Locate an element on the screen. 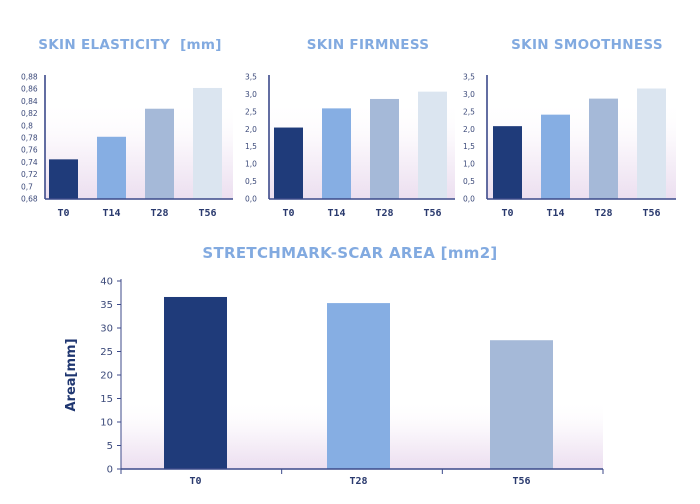 Image resolution: width=700 pixels, height=504 pixels. y-tick-label: 0,72 is located at coordinates (29, 174).